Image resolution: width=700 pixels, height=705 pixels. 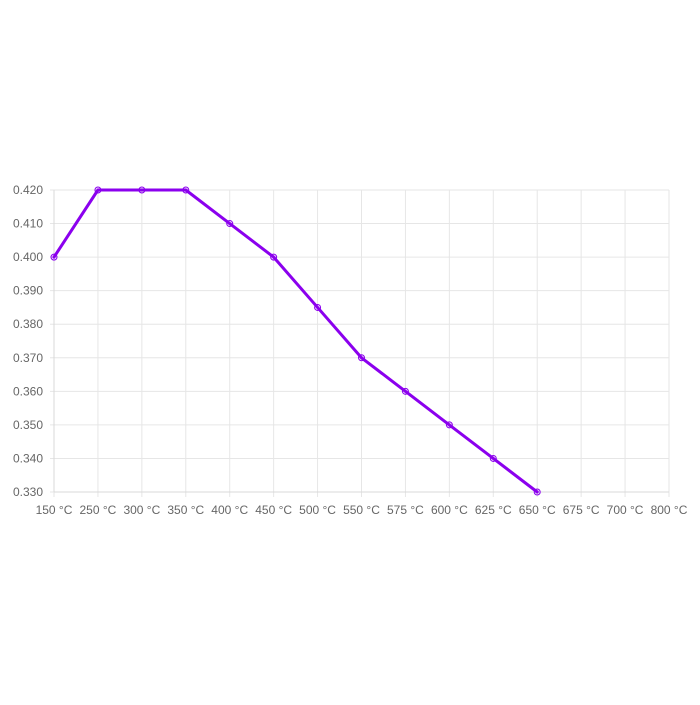 What do you see at coordinates (28, 458) in the screenshot?
I see `y-tick-label: 0.340` at bounding box center [28, 458].